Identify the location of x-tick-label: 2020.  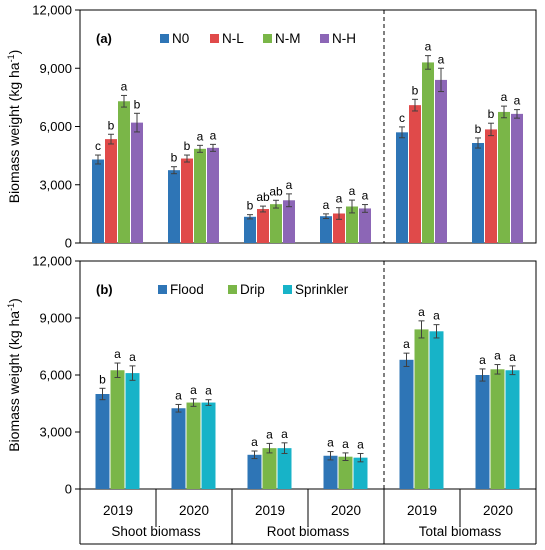
(194, 510).